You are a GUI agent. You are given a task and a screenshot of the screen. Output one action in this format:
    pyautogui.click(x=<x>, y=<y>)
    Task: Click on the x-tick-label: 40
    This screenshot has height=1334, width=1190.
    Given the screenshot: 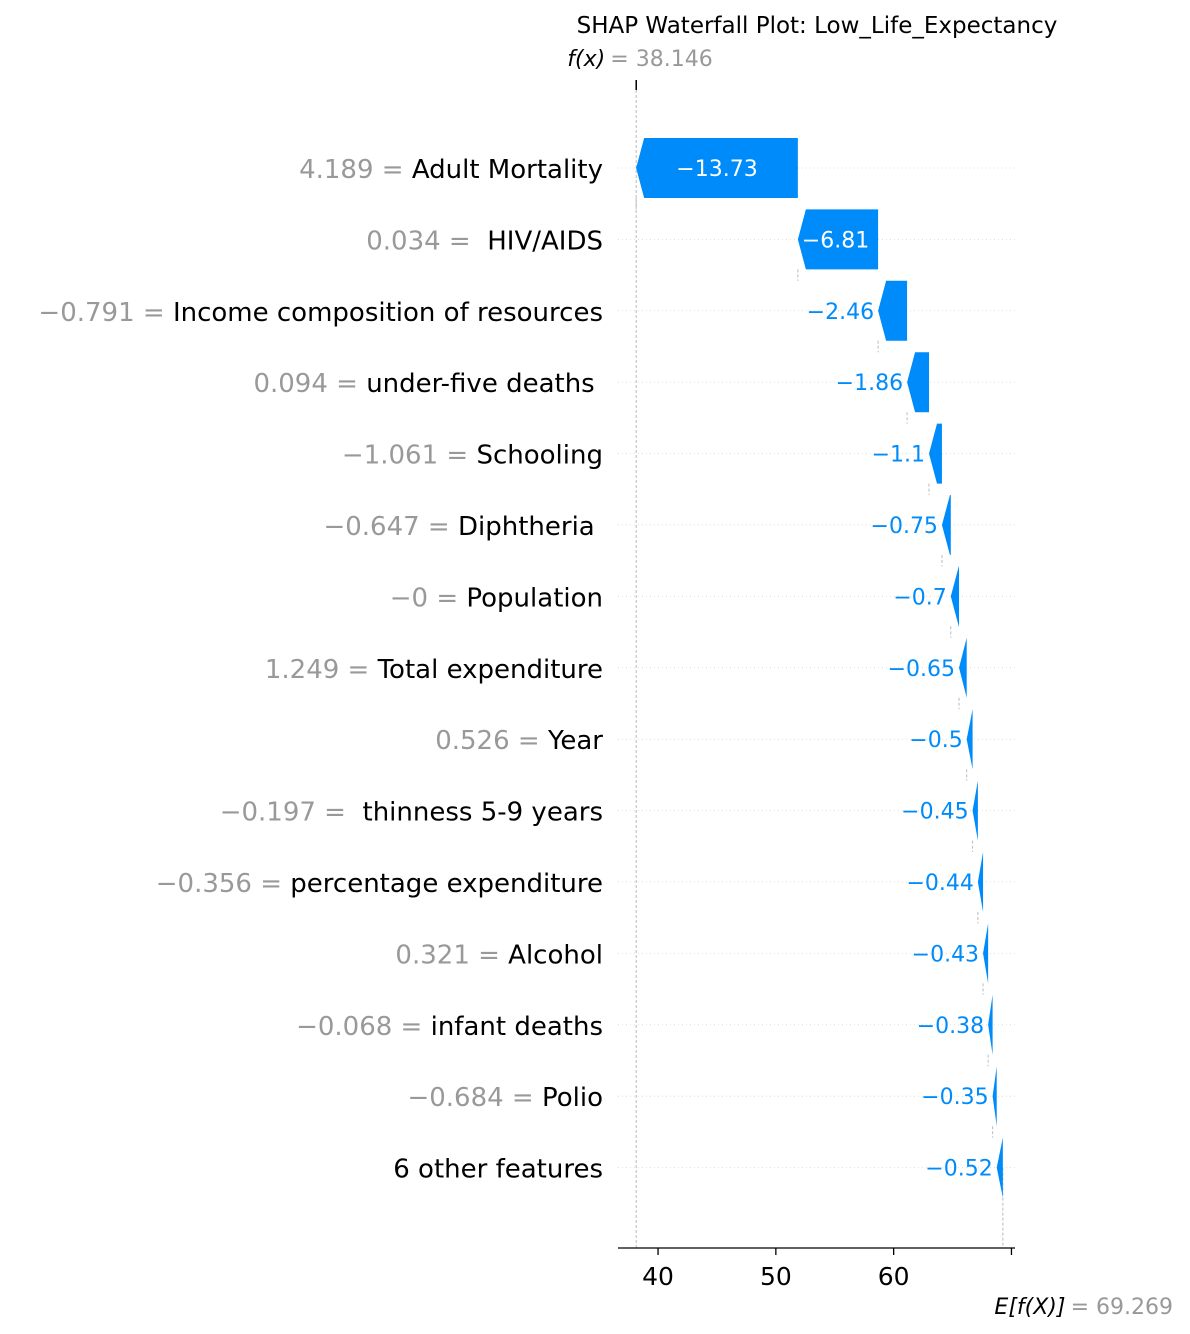 What is the action you would take?
    pyautogui.click(x=658, y=1276)
    